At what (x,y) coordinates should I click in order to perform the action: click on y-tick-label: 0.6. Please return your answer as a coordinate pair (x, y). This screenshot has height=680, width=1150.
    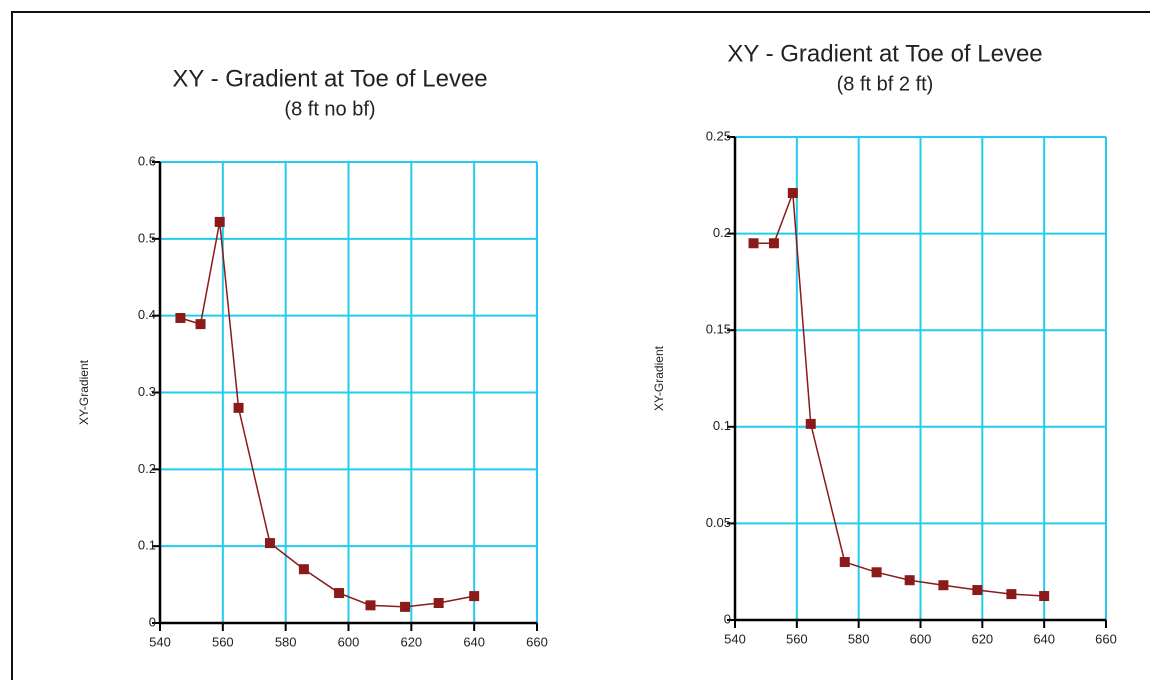
    Looking at the image, I should click on (147, 160).